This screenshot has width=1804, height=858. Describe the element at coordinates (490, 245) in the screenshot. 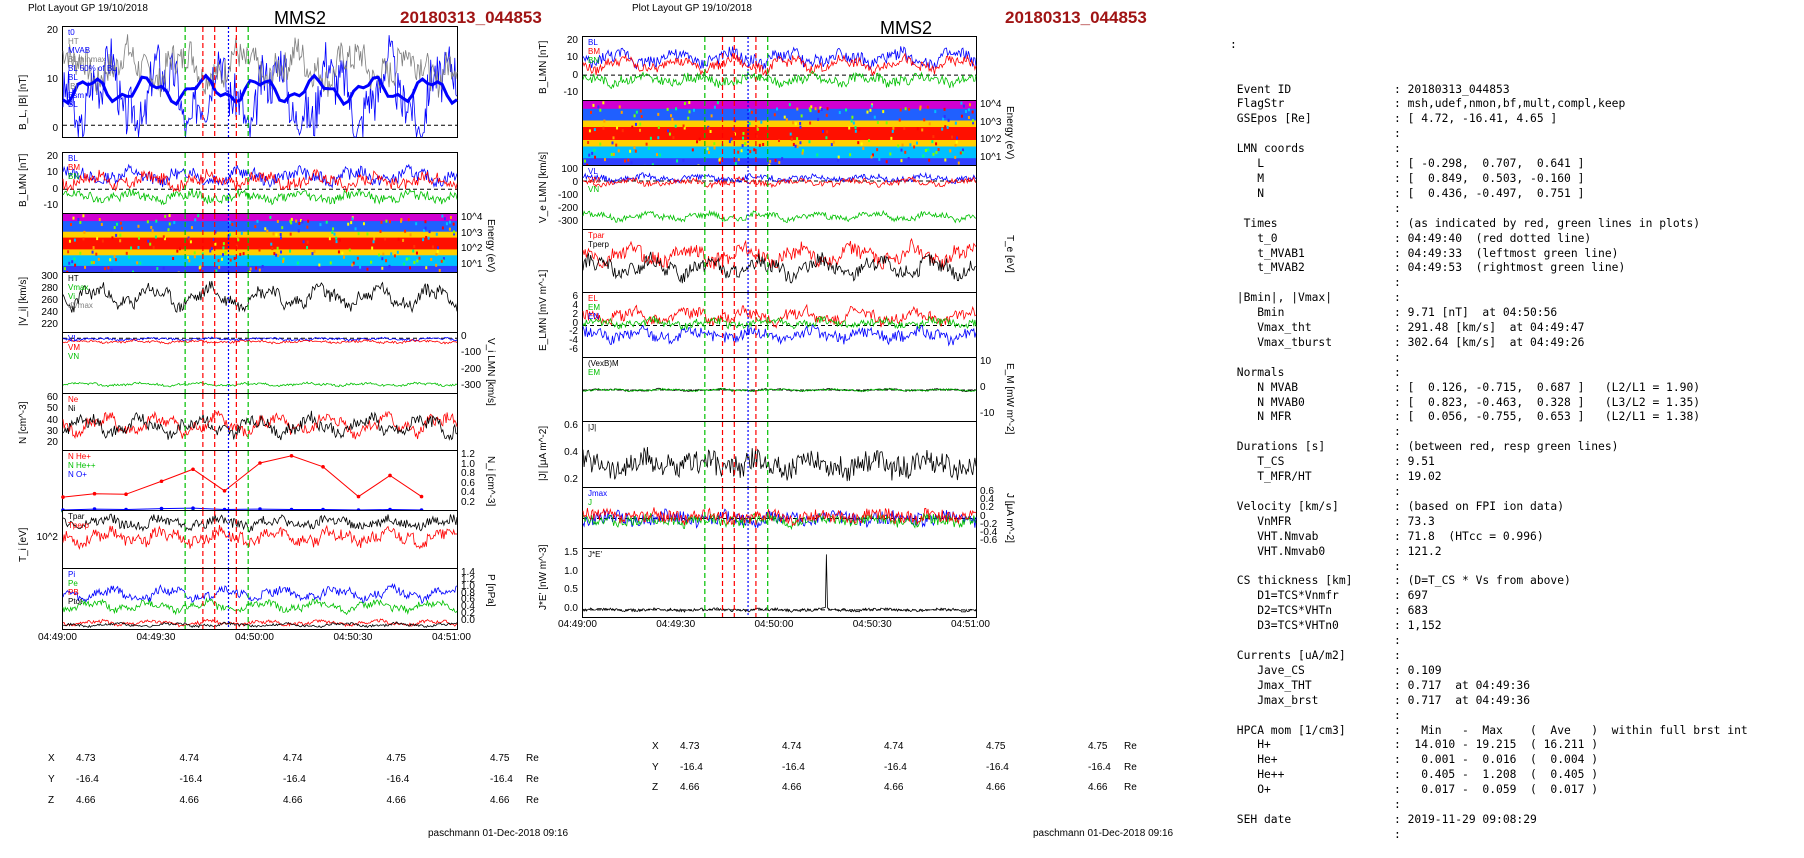

I see `y-axis-label: Energy (eV)` at that location.